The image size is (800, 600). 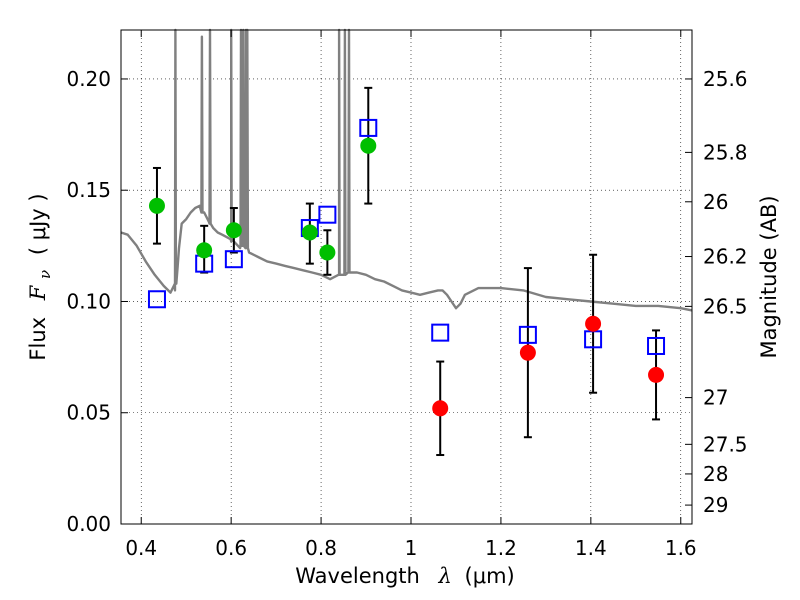 What do you see at coordinates (321, 548) in the screenshot?
I see `x-tick-label: 0.8` at bounding box center [321, 548].